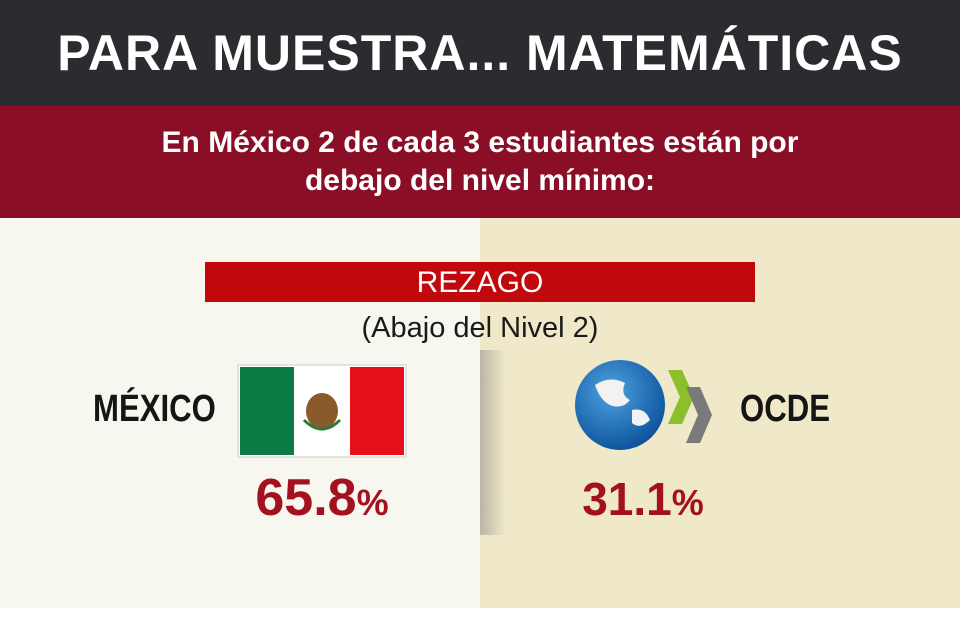  Describe the element at coordinates (306, 498) in the screenshot. I see `value-number: 65.8` at that location.